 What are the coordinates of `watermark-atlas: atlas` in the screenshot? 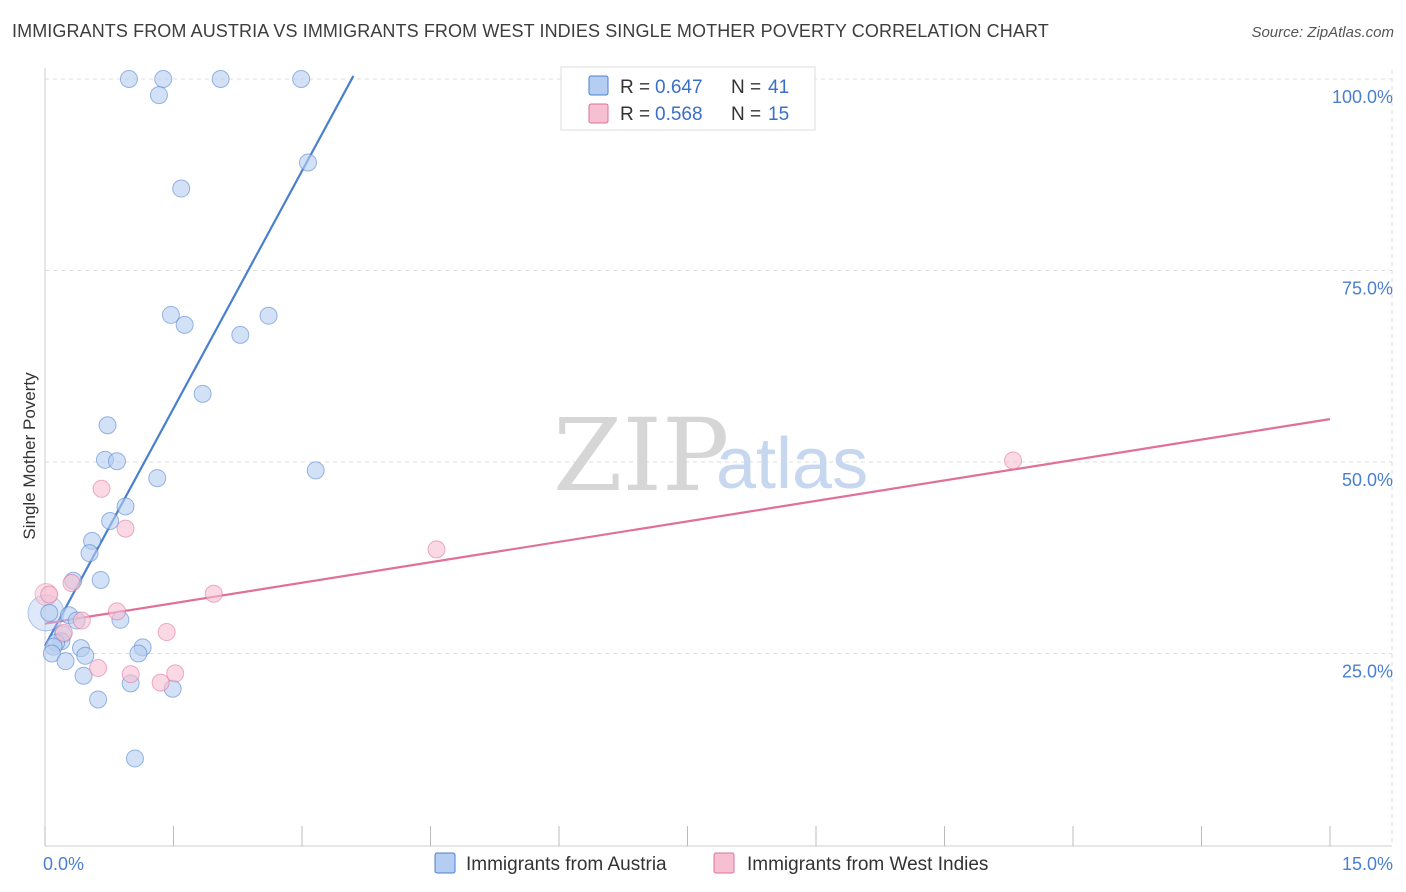 It's located at (792, 464).